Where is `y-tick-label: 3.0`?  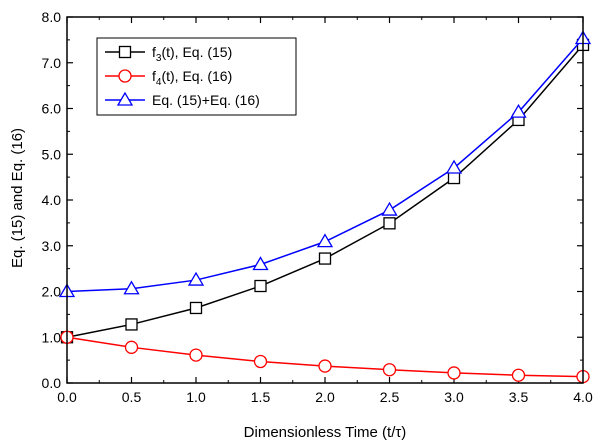
y-tick-label: 3.0 is located at coordinates (52, 246).